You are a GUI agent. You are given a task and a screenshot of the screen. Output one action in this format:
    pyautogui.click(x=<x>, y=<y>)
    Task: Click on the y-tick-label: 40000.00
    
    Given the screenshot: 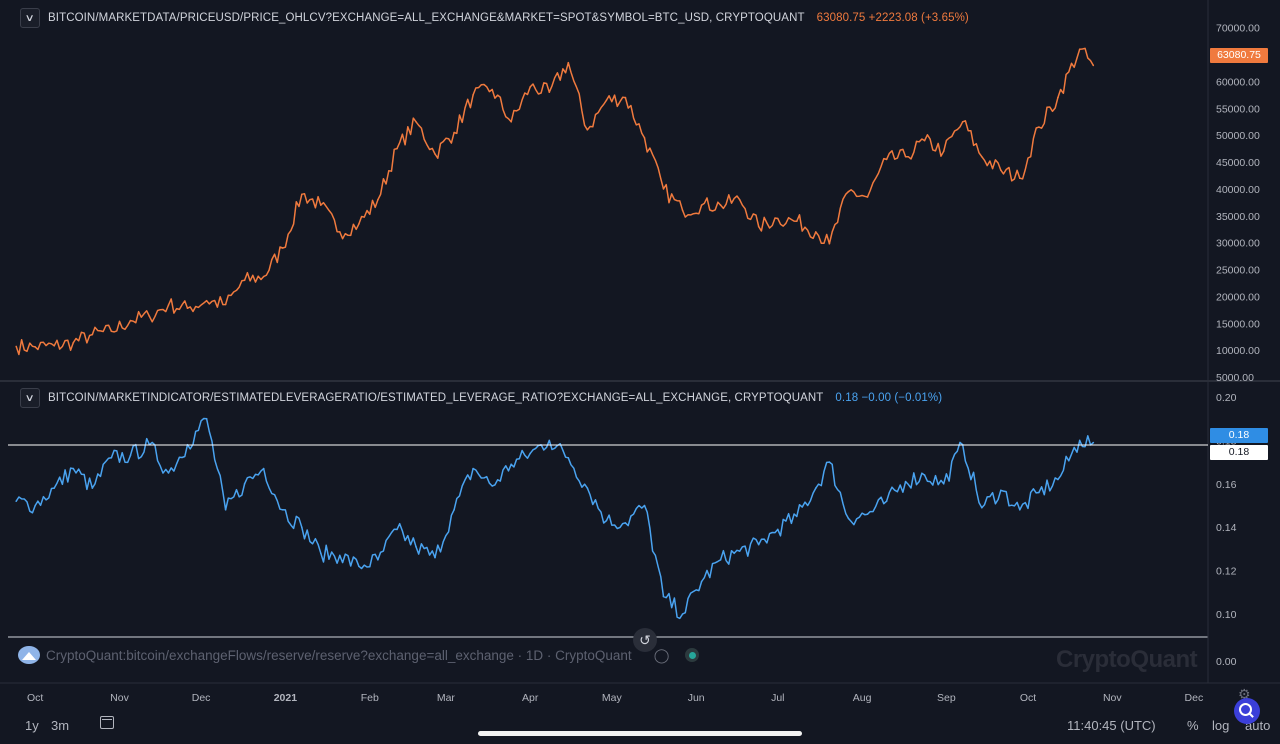 What is the action you would take?
    pyautogui.click(x=1238, y=190)
    